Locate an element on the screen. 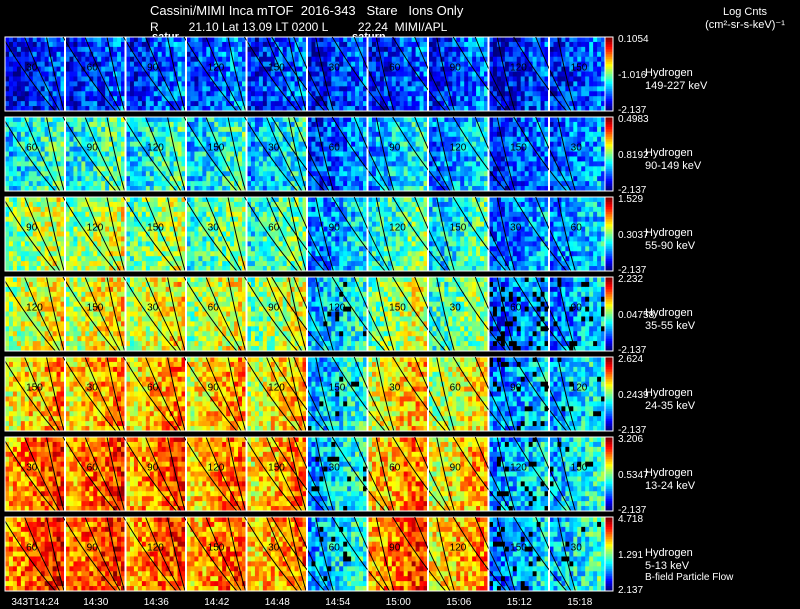 This screenshot has width=800, height=609. panel-border is located at coordinates (155, 74).